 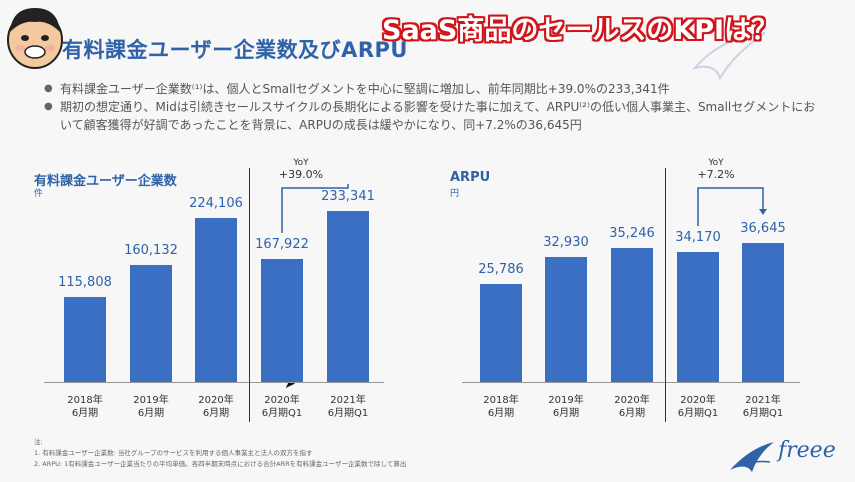 I want to click on yoy-value: +7.2%, so click(x=716, y=174).